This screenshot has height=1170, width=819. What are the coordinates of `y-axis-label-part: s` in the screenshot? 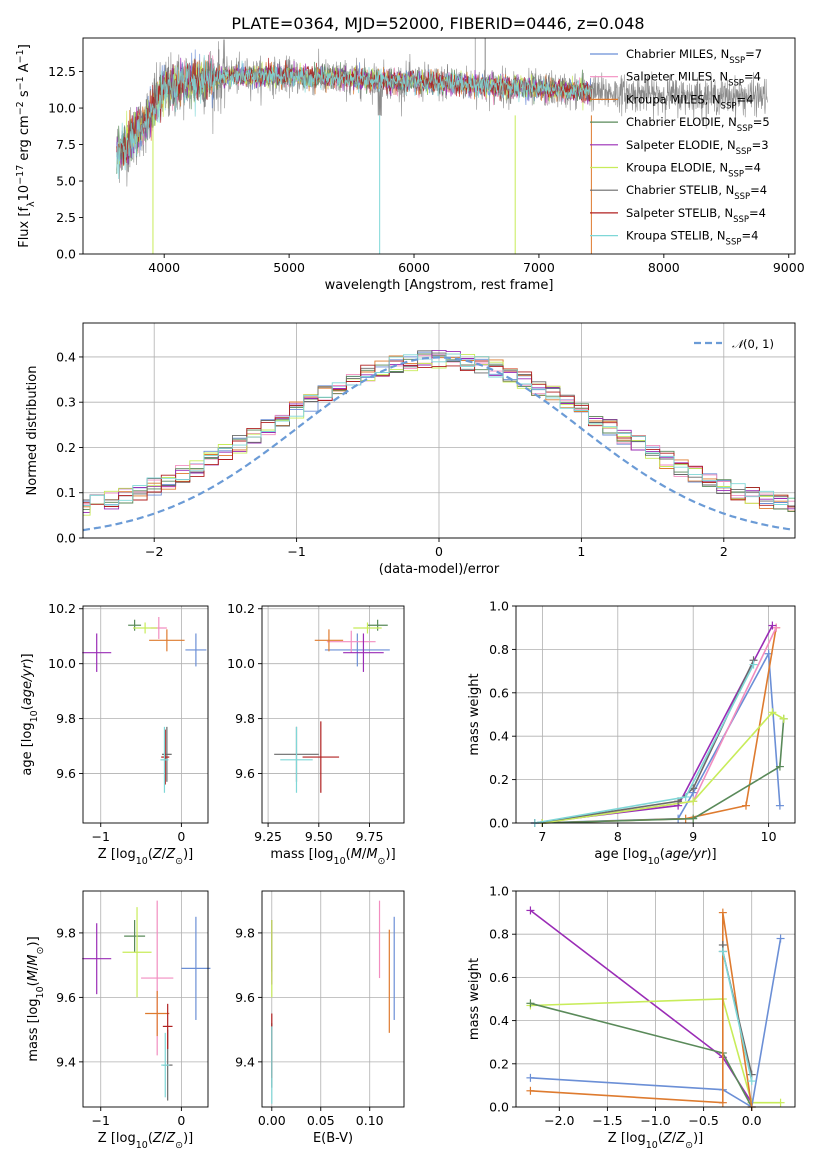 It's located at (24, 95).